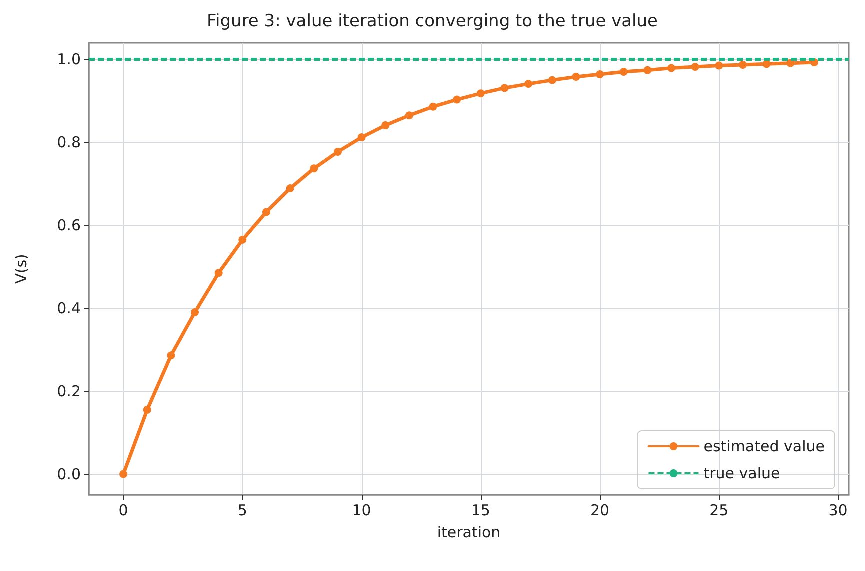 The height and width of the screenshot is (571, 865). What do you see at coordinates (480, 511) in the screenshot?
I see `x-tick-label: 15` at bounding box center [480, 511].